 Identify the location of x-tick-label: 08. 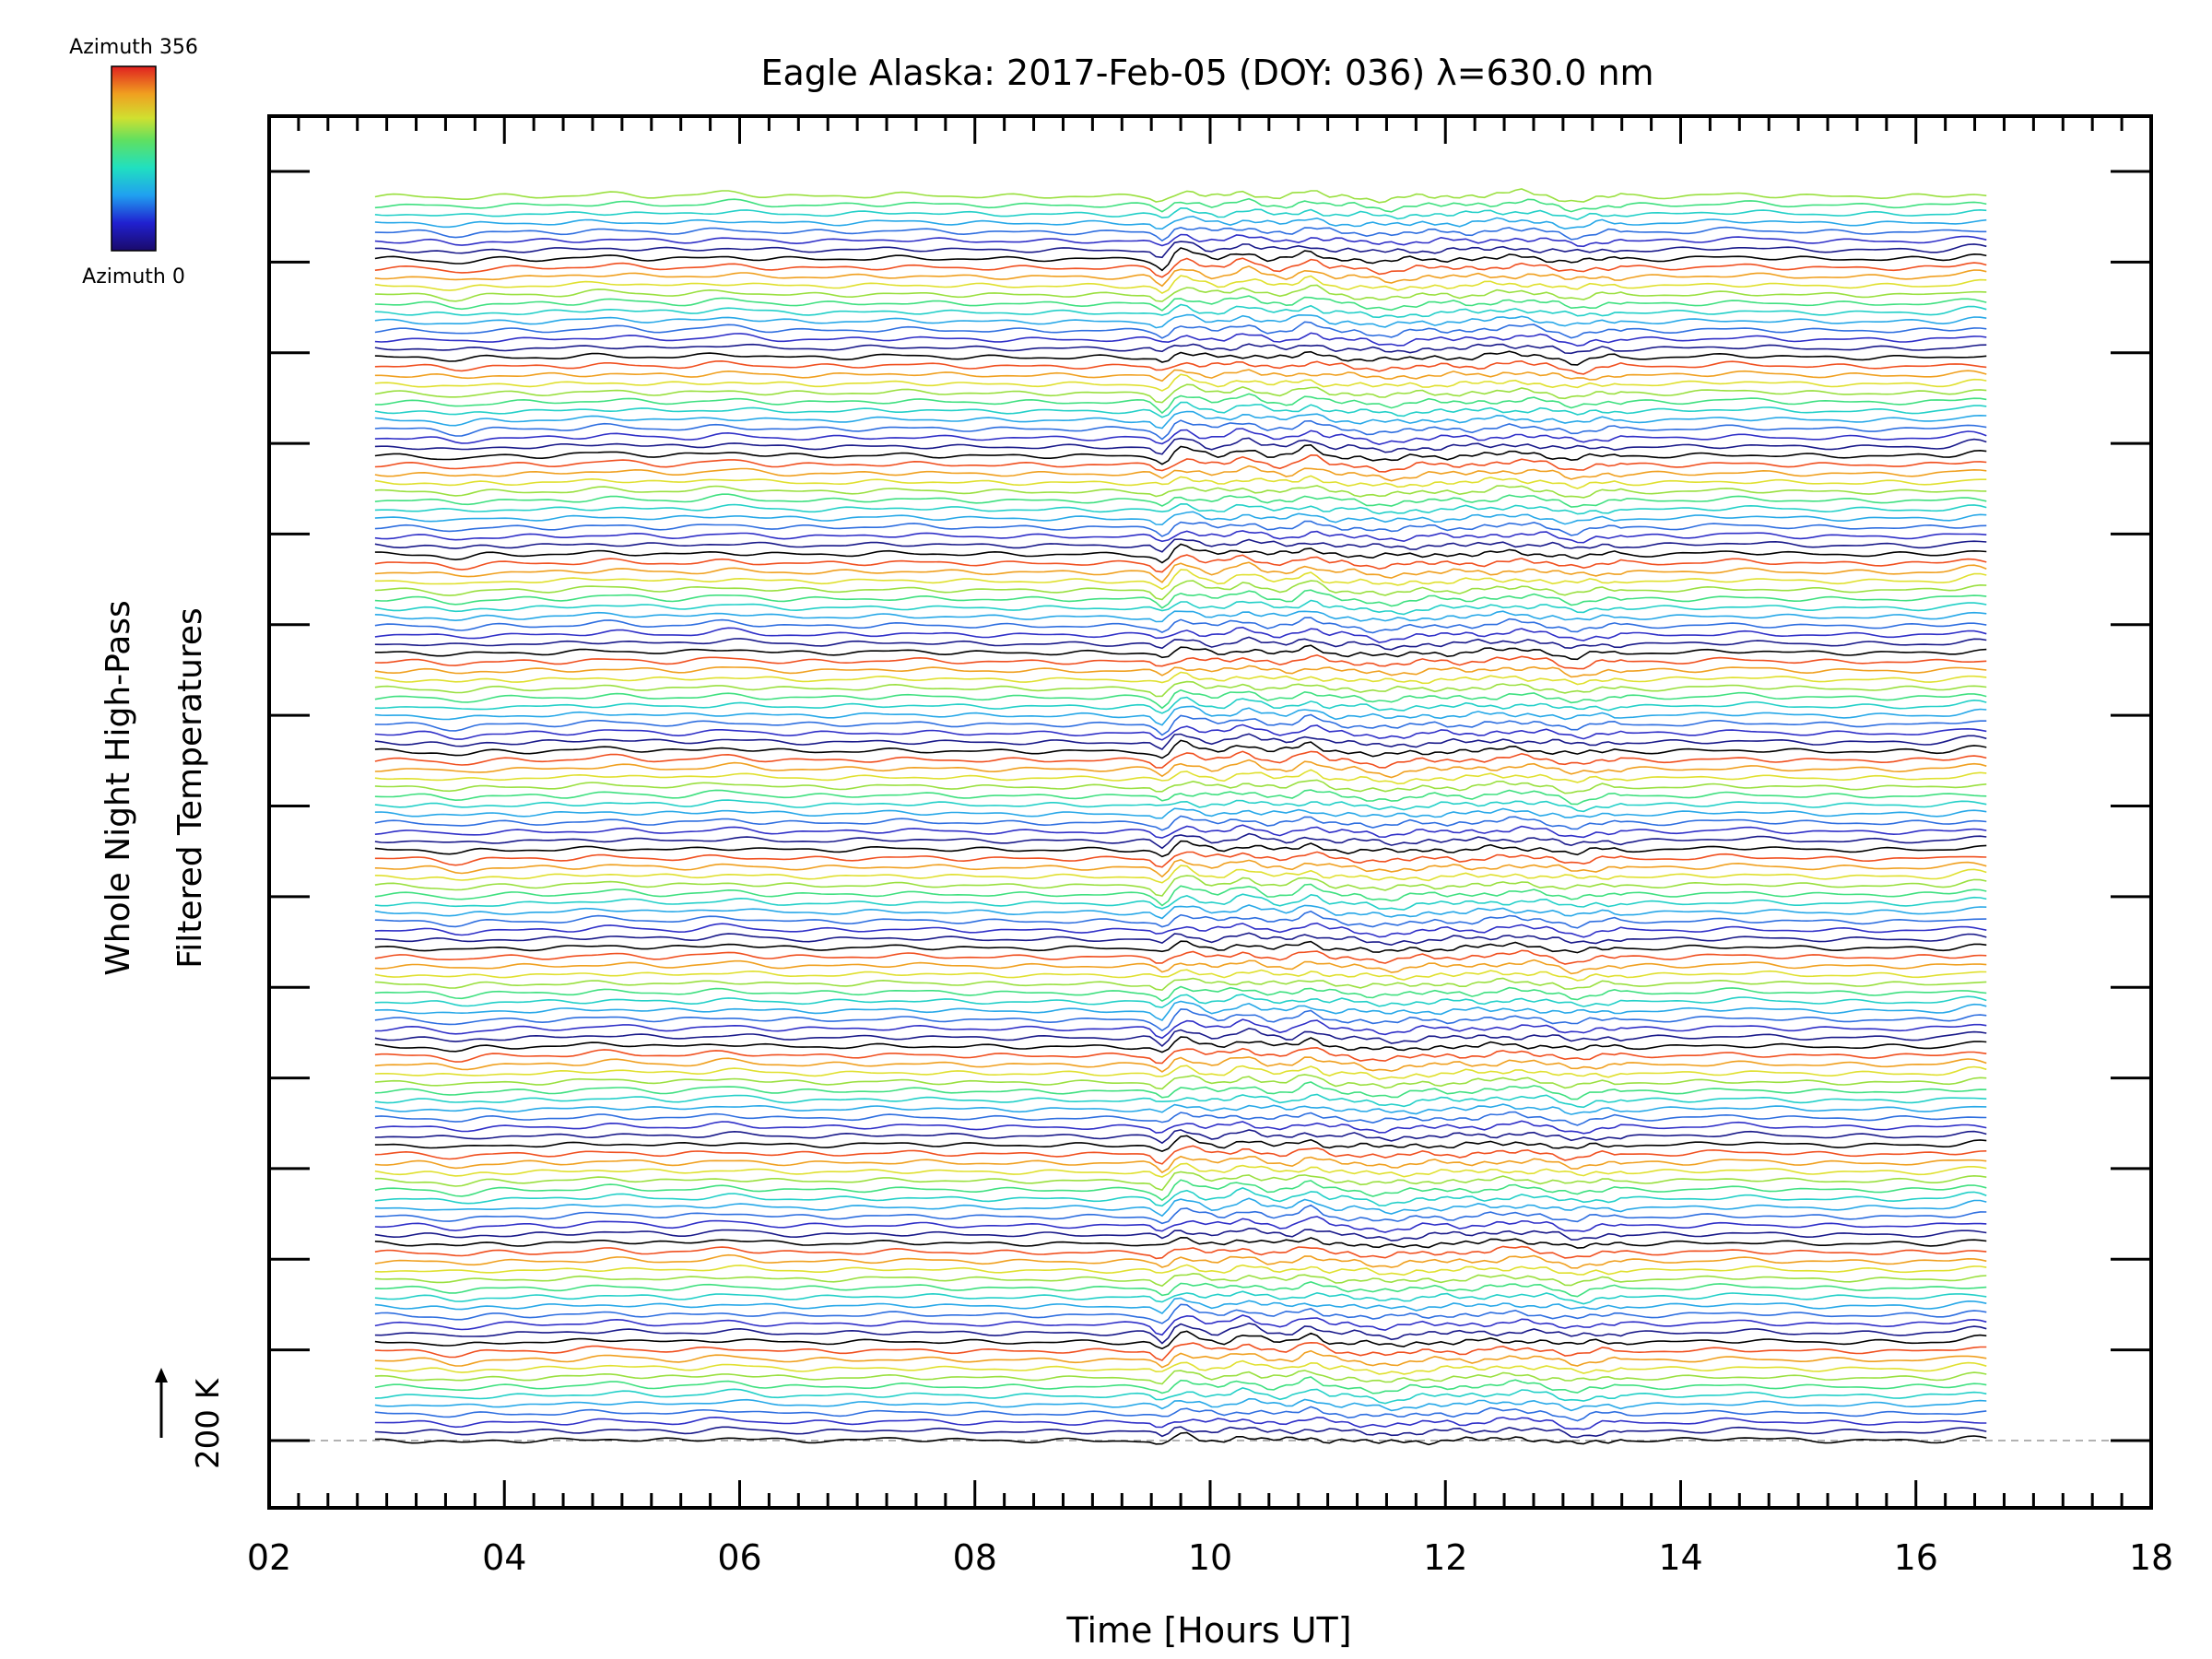
(975, 1557).